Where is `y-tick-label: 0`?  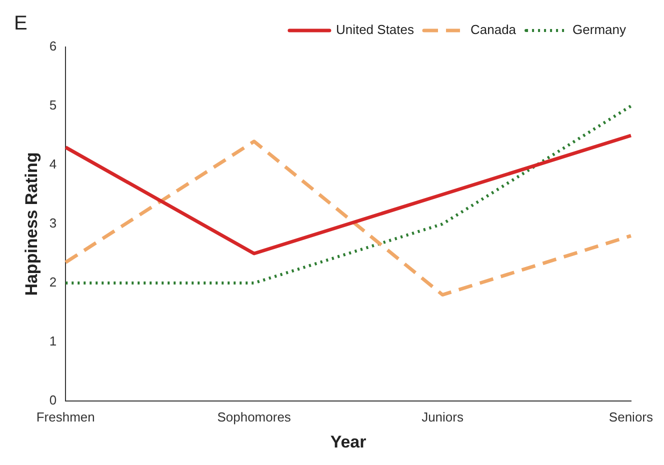 y-tick-label: 0 is located at coordinates (53, 400).